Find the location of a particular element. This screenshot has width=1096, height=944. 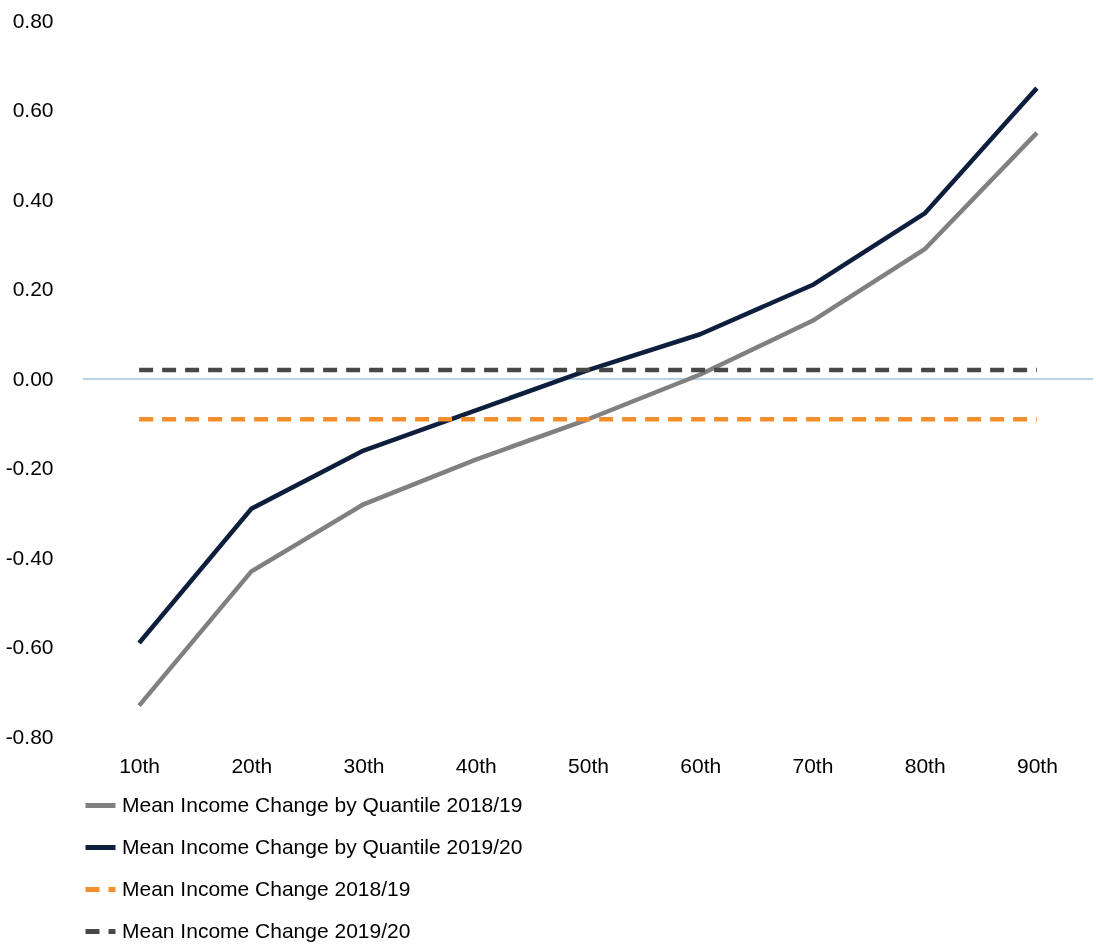

x-tick-label: 60th is located at coordinates (701, 765).